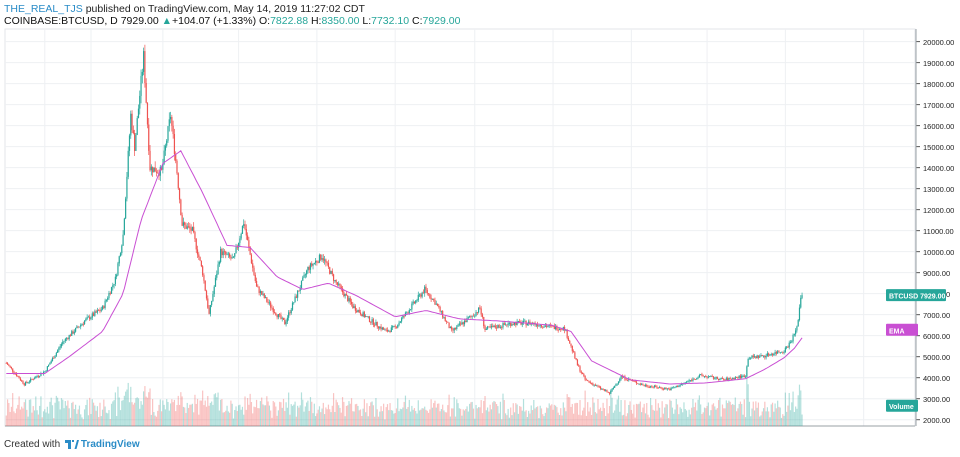 This screenshot has width=960, height=457. Describe the element at coordinates (938, 231) in the screenshot. I see `y-tick-label: 11000.00` at that location.